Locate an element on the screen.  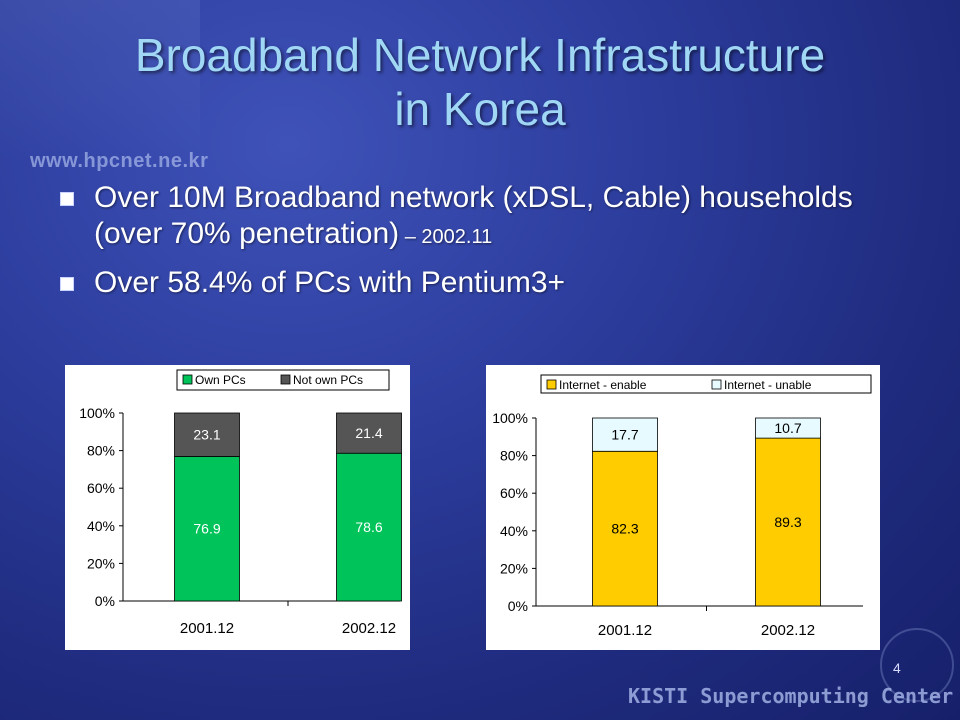
url-watermark: www.hpcnet.ne.kr is located at coordinates (119, 161).